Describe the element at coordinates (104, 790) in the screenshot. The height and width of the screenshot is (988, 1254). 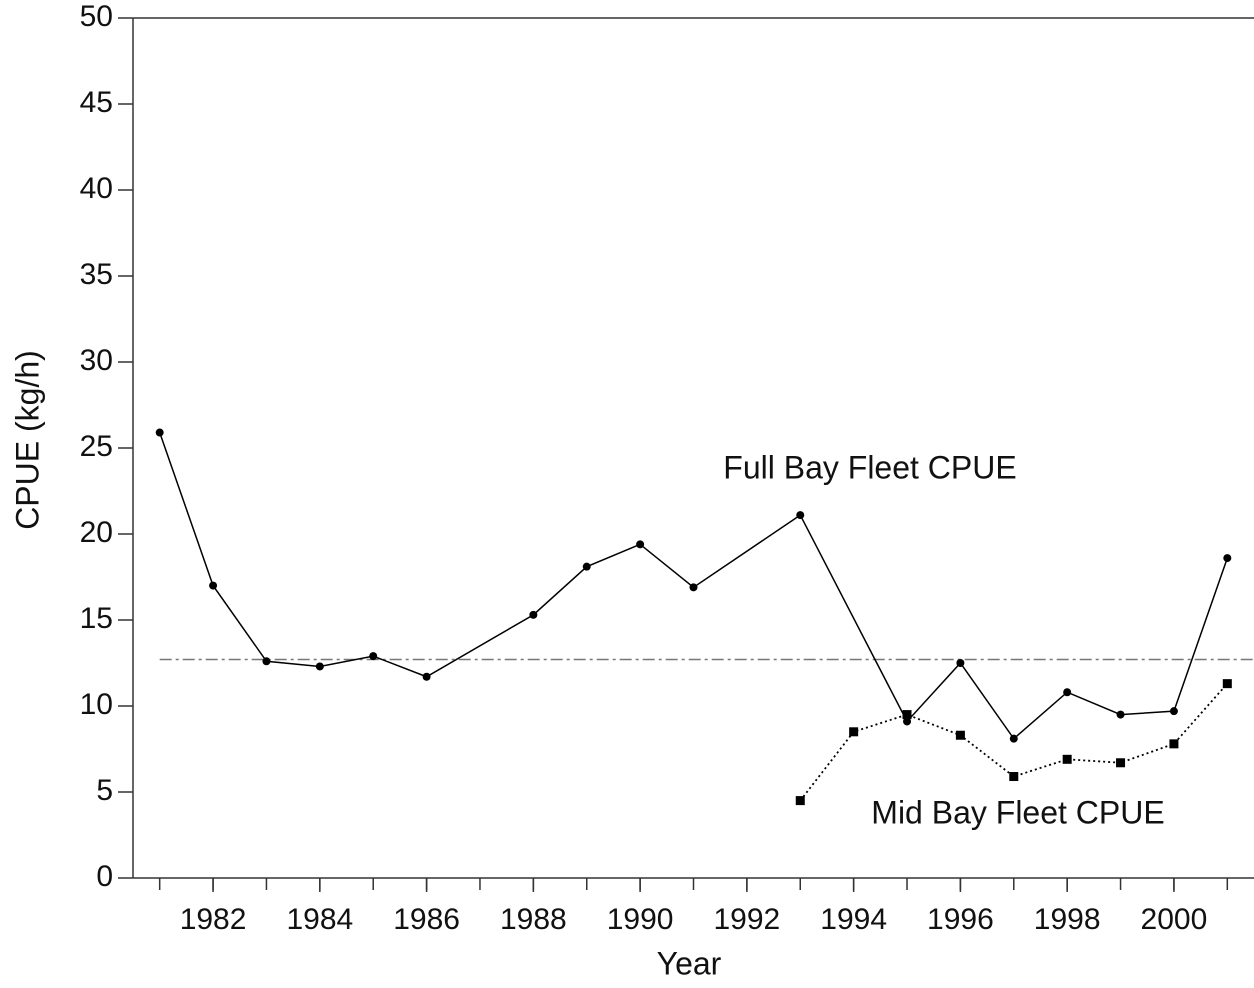
I see `y-tick-label: 5` at that location.